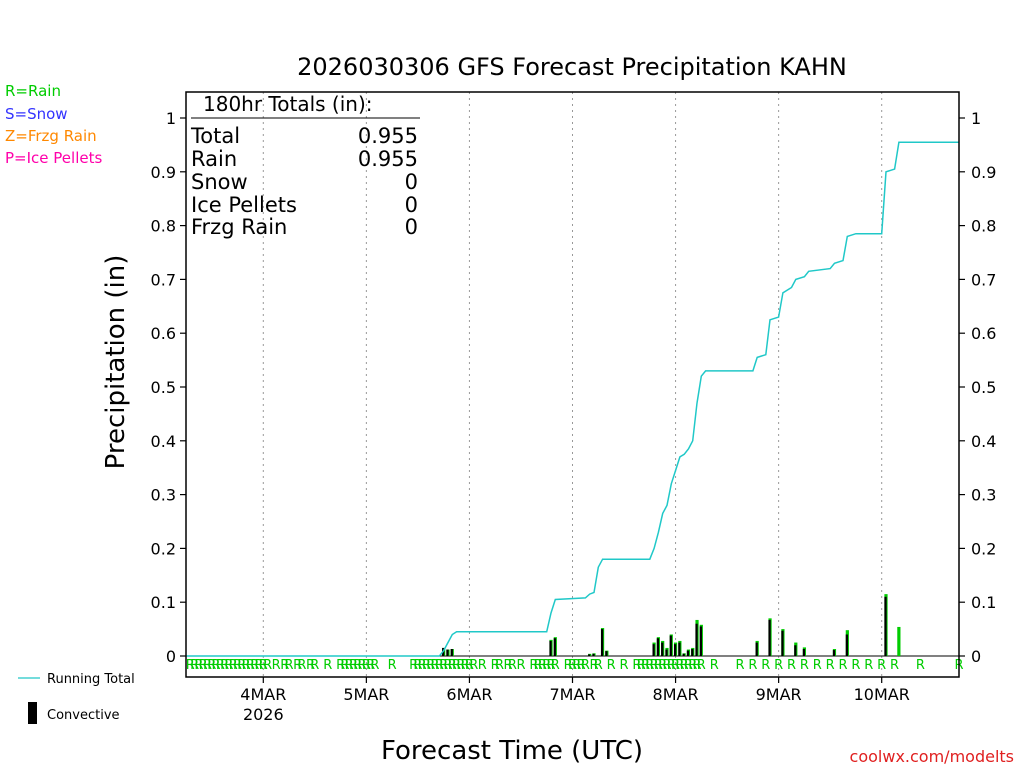 The width and height of the screenshot is (1024, 768). What do you see at coordinates (388, 159) in the screenshot?
I see `totals-value-rain: 0.955` at bounding box center [388, 159].